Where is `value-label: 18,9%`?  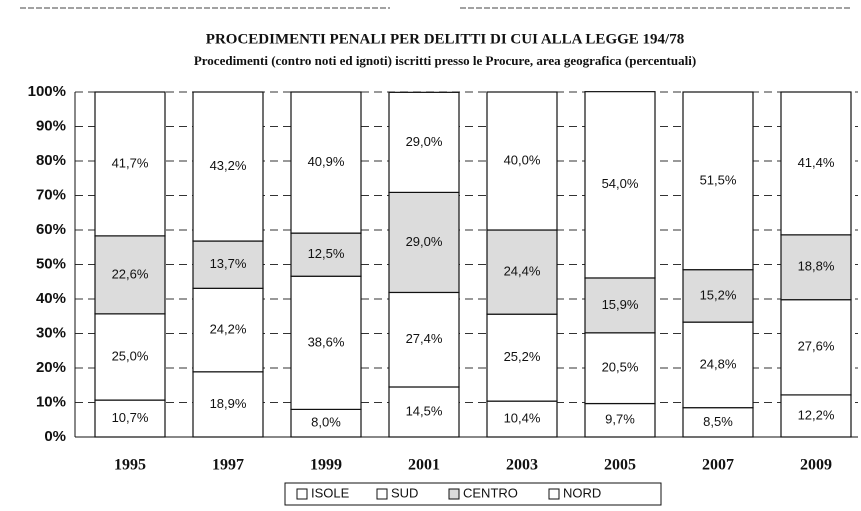
value-label: 18,9% is located at coordinates (228, 403).